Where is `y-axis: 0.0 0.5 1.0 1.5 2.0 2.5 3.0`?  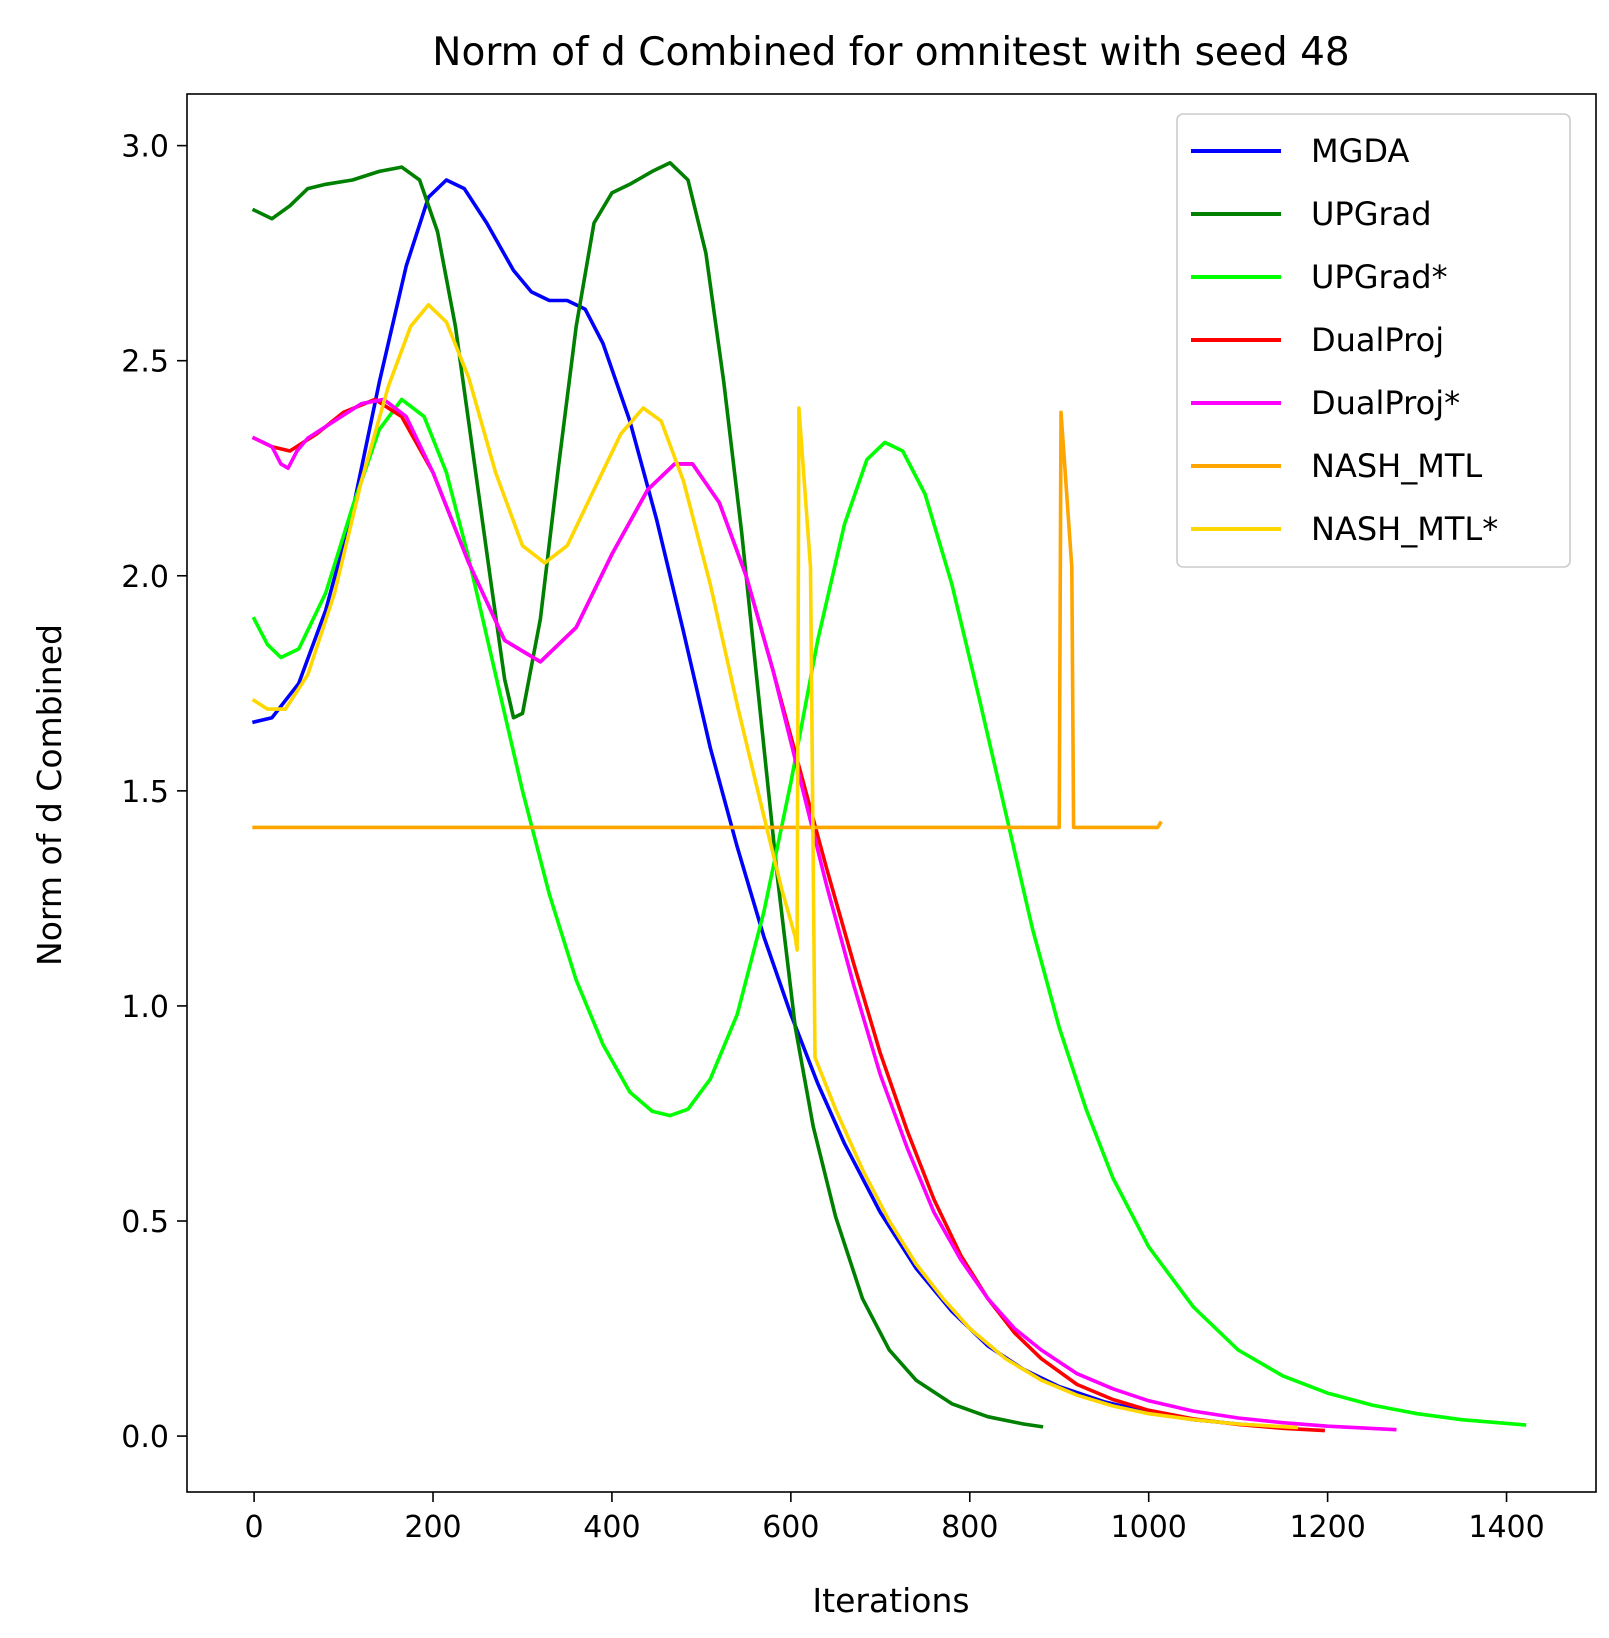 y-axis: 0.0 0.5 1.0 1.5 2.0 2.5 3.0 is located at coordinates (154, 792).